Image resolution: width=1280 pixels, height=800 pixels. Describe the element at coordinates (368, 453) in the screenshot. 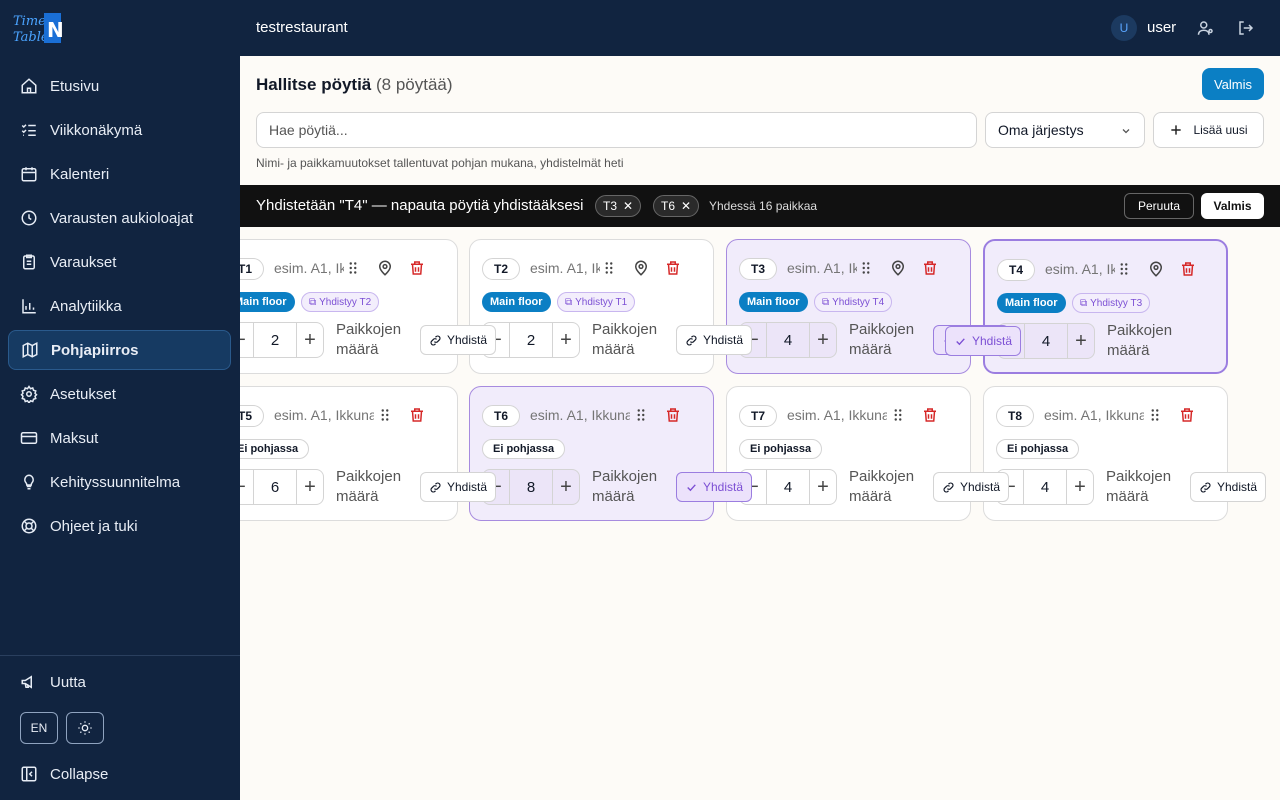

I see `table-card-t5: T5 Ei pohjassa −6 + Paikkojen määrä Yhdistä` at that location.